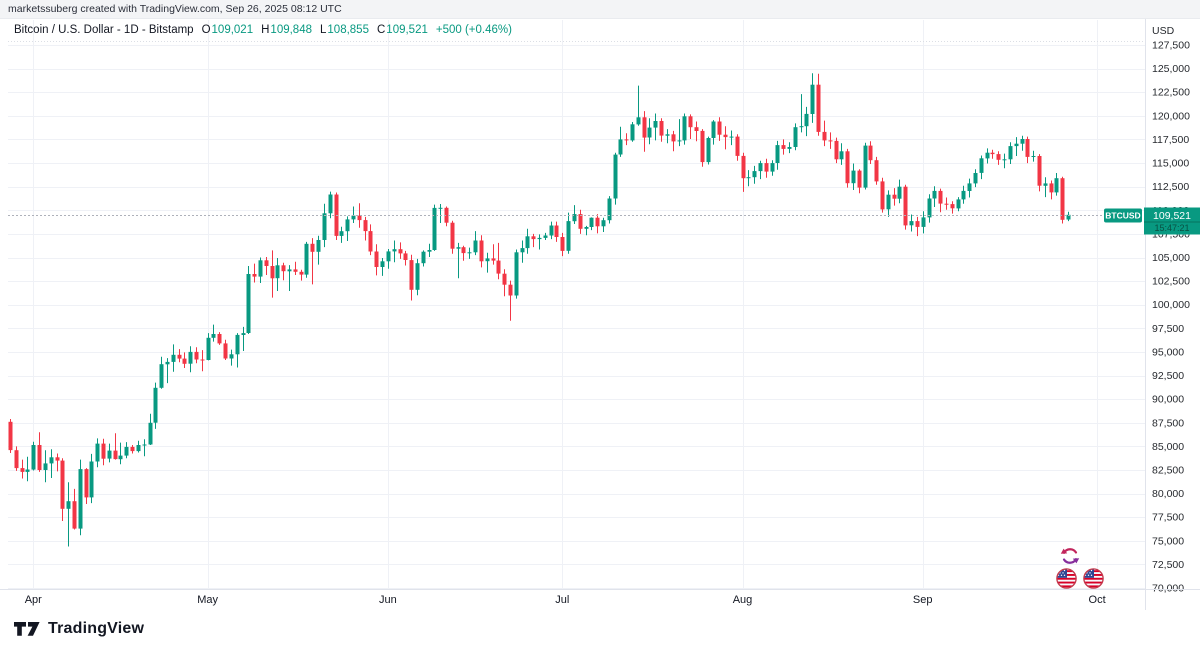  I want to click on brand-text: TradingView, so click(96, 628).